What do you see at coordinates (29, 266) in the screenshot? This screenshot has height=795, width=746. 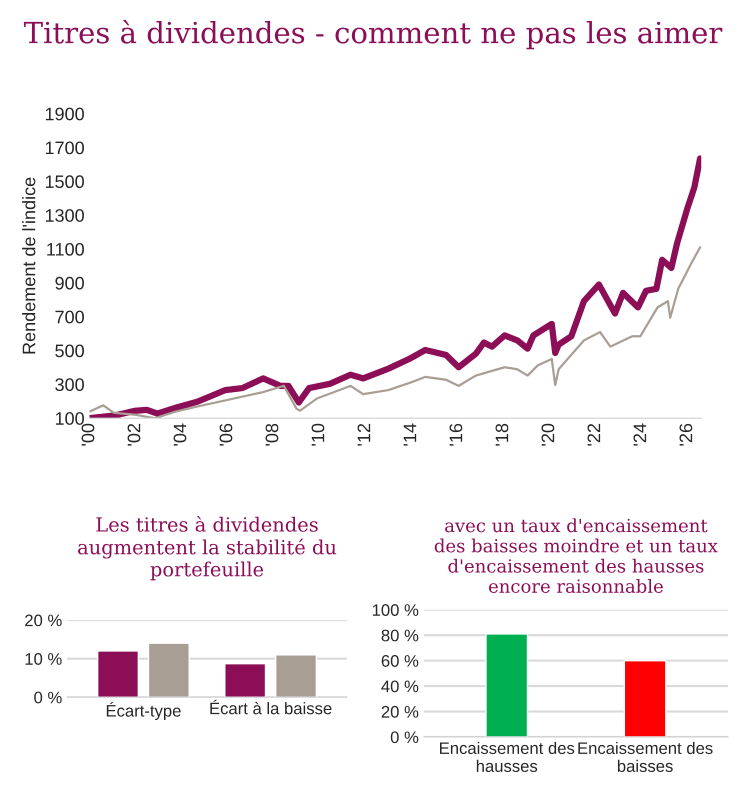 I see `y-axis-title: Rendement de l'indice` at bounding box center [29, 266].